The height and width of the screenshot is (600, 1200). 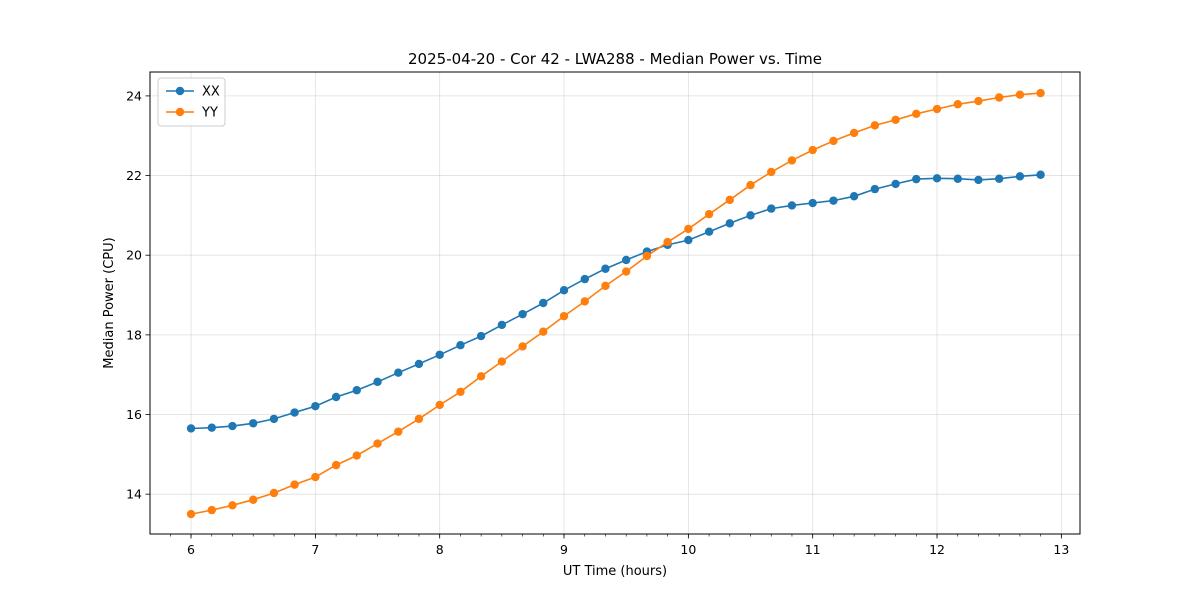 What do you see at coordinates (209, 113) in the screenshot?
I see `legend-label-yy: YY` at bounding box center [209, 113].